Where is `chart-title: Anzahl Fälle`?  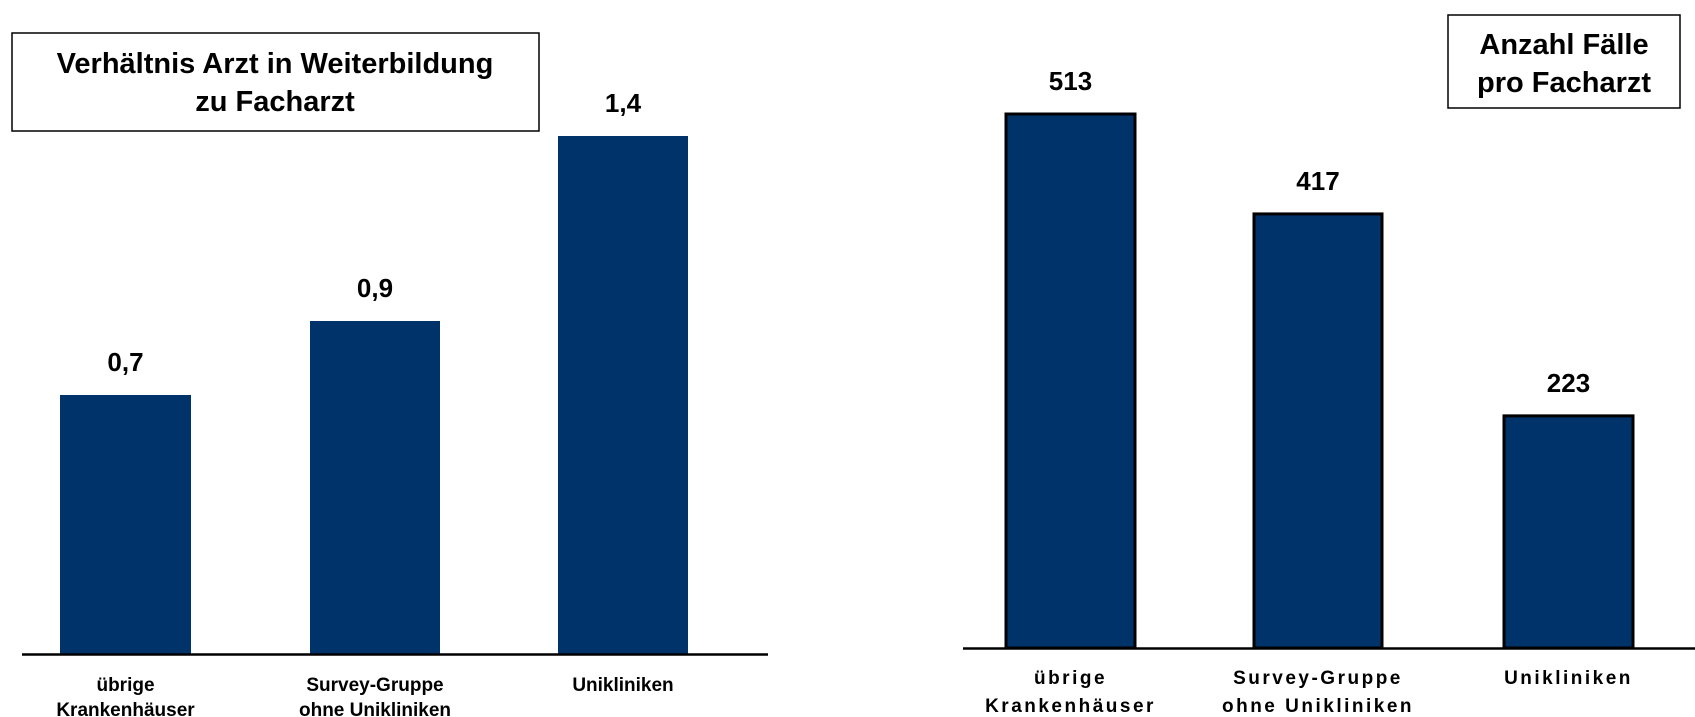 chart-title: Anzahl Fälle is located at coordinates (1563, 45).